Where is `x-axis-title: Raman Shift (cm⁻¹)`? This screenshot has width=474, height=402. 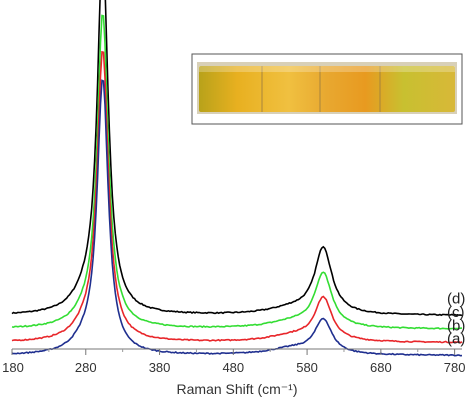
x-axis-title: Raman Shift (cm⁻¹) is located at coordinates (237, 389).